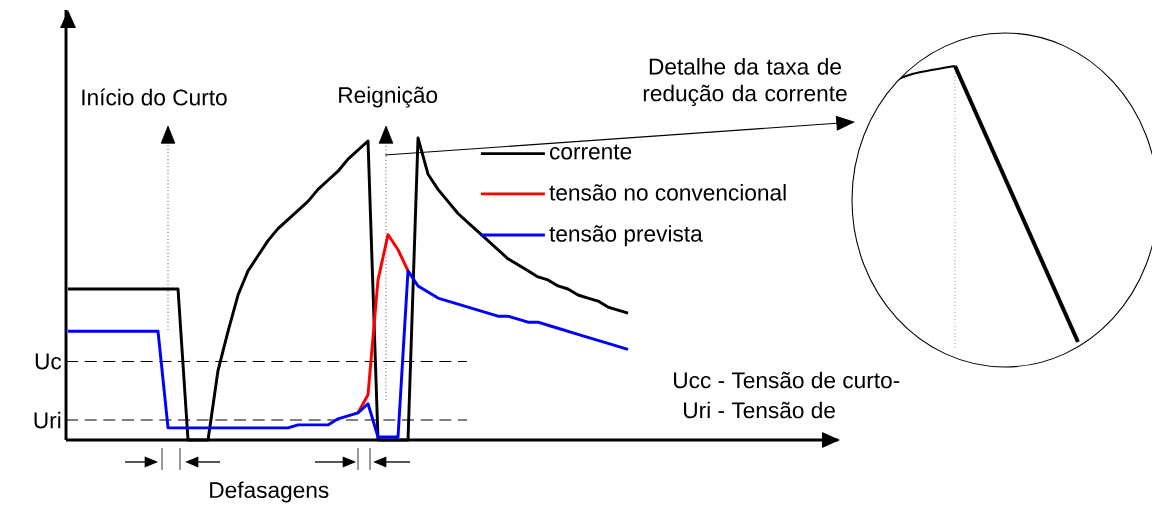 This screenshot has height=506, width=1152. What do you see at coordinates (759, 410) in the screenshot?
I see `text: Uri - Tensão de` at bounding box center [759, 410].